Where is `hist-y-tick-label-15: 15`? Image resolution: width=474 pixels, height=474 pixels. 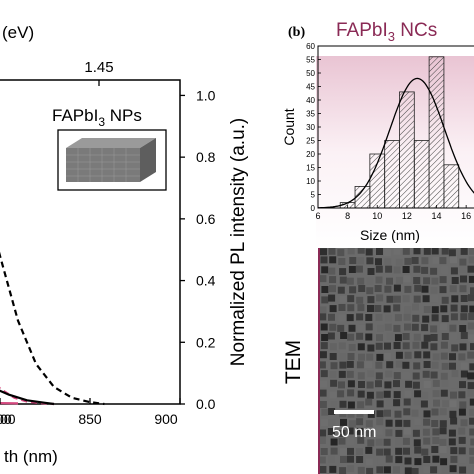 hist-y-tick-label-15: 15 is located at coordinates (310, 168).